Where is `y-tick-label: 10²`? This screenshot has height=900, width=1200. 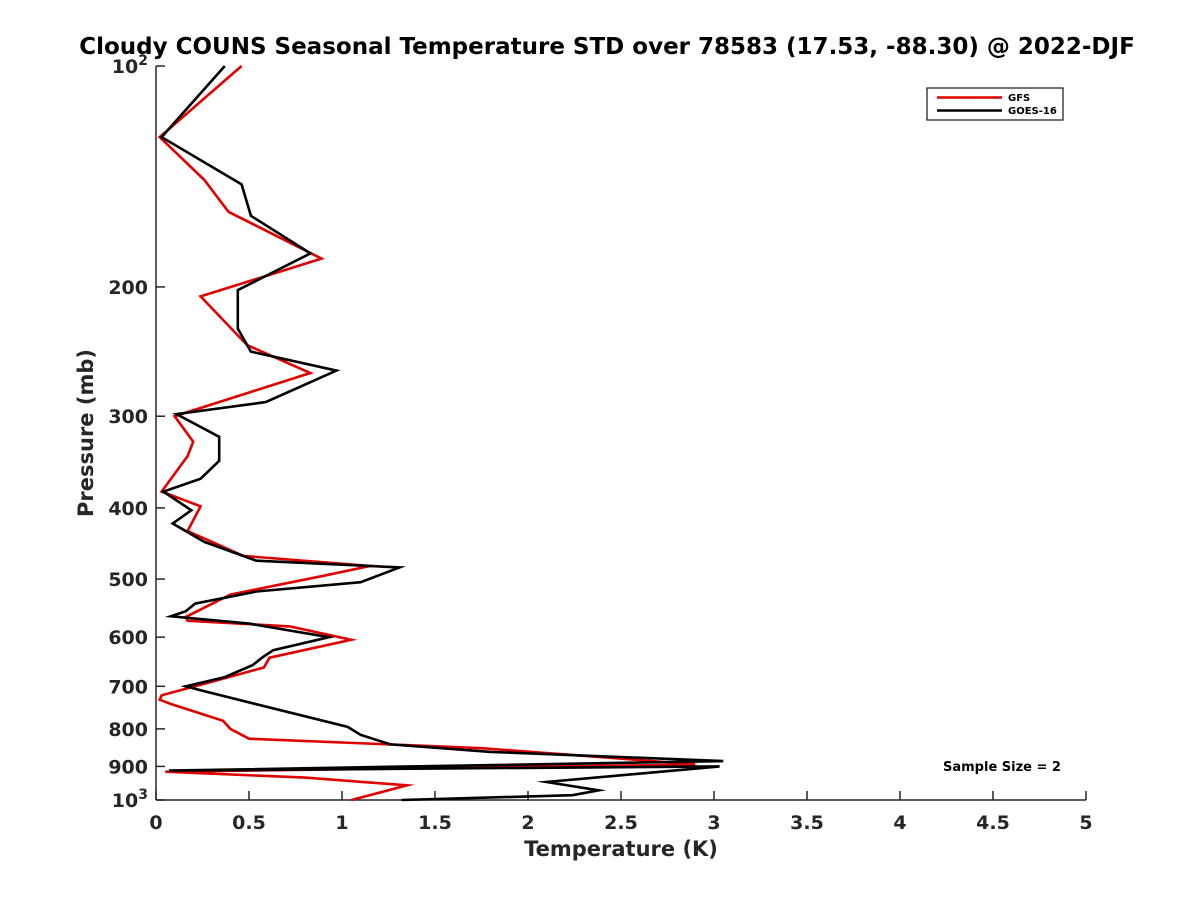 y-tick-label: 10² is located at coordinates (130, 65).